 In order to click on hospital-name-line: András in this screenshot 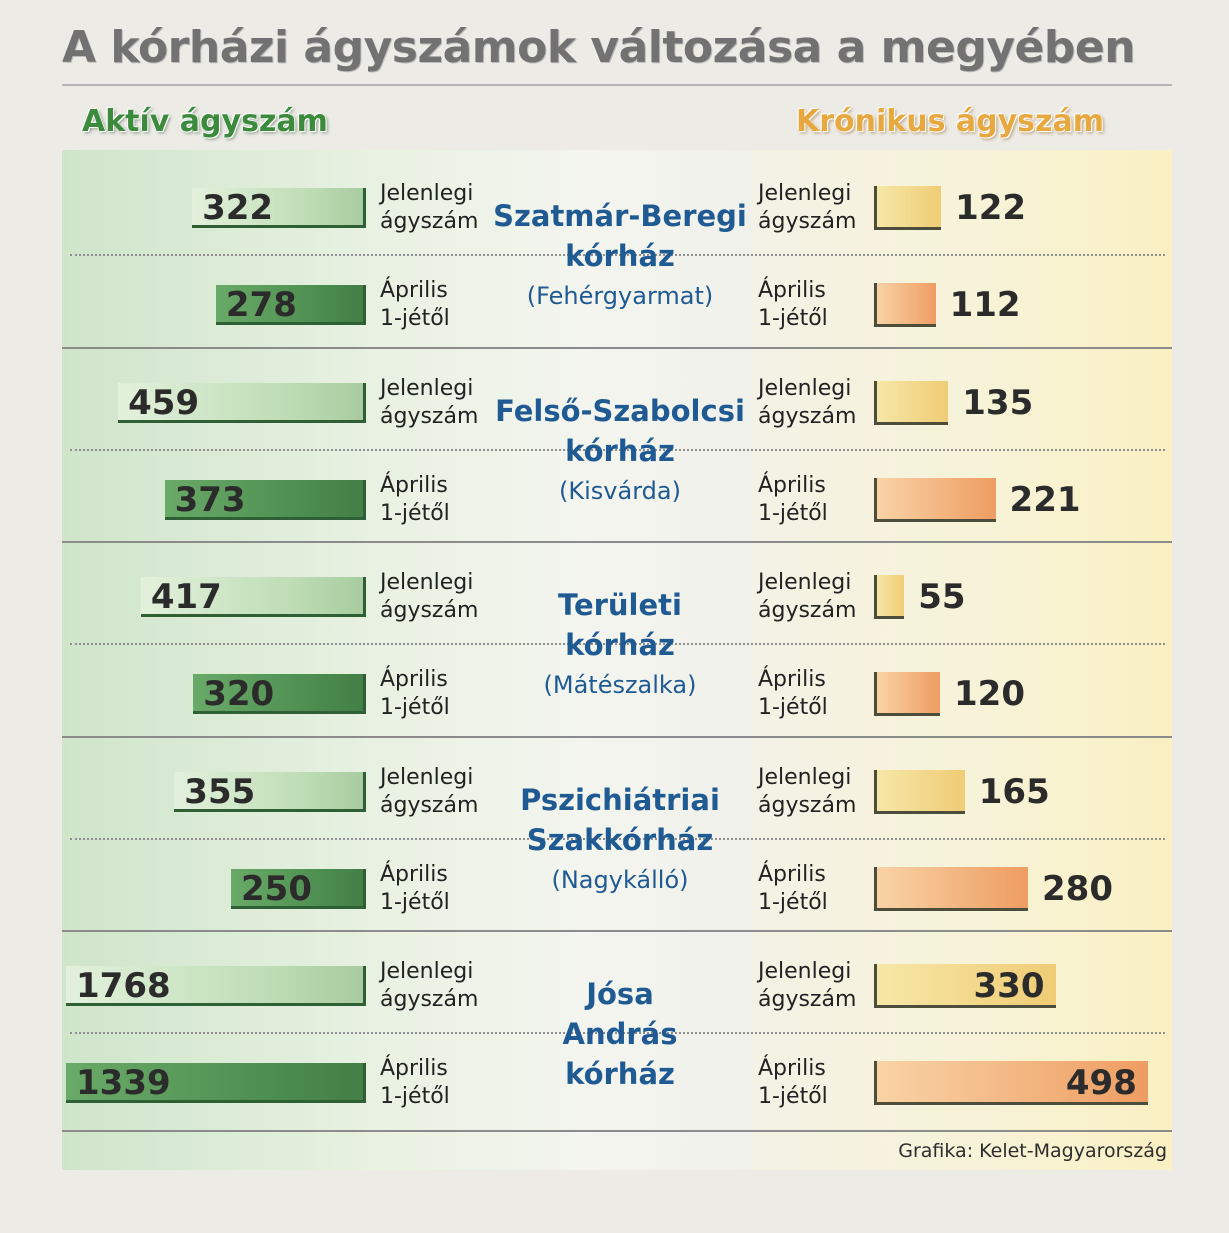, I will do `click(620, 1034)`.